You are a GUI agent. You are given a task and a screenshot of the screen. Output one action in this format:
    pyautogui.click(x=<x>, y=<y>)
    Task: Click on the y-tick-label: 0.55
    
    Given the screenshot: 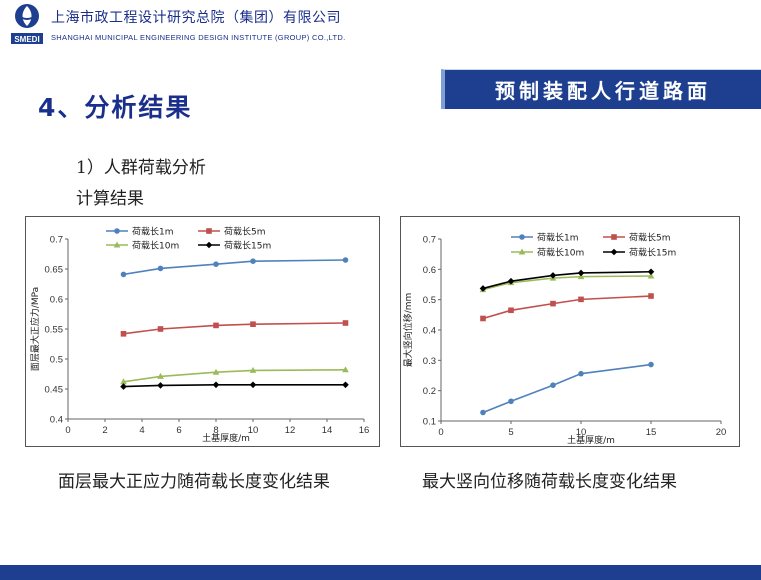 What is the action you would take?
    pyautogui.click(x=54, y=330)
    